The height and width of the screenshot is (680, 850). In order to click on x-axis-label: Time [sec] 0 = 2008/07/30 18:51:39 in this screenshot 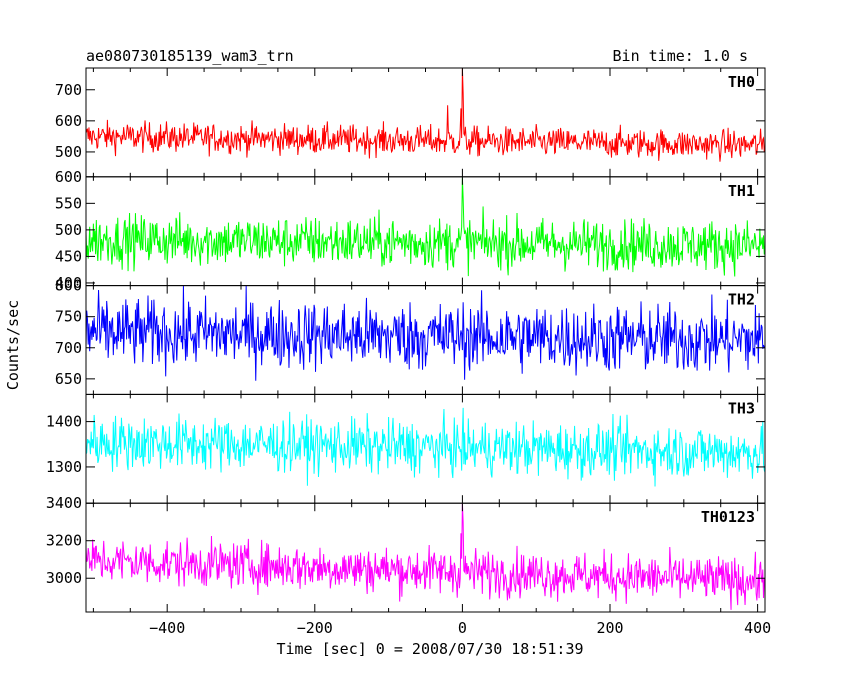, I will do `click(429, 649)`.